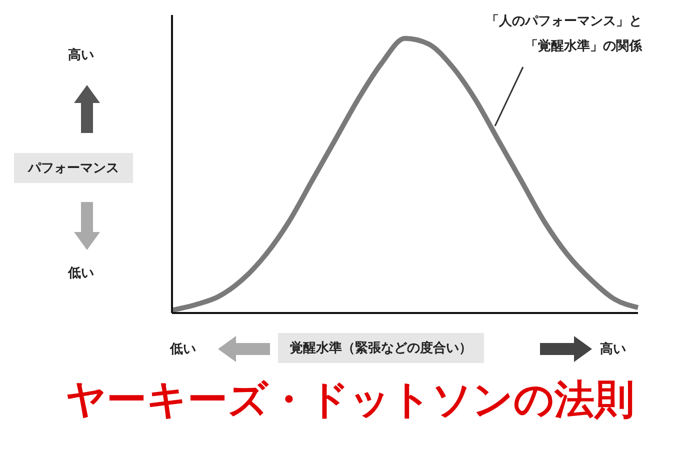  What do you see at coordinates (564, 21) in the screenshot?
I see `text: 「人のパフォーマンス」と` at bounding box center [564, 21].